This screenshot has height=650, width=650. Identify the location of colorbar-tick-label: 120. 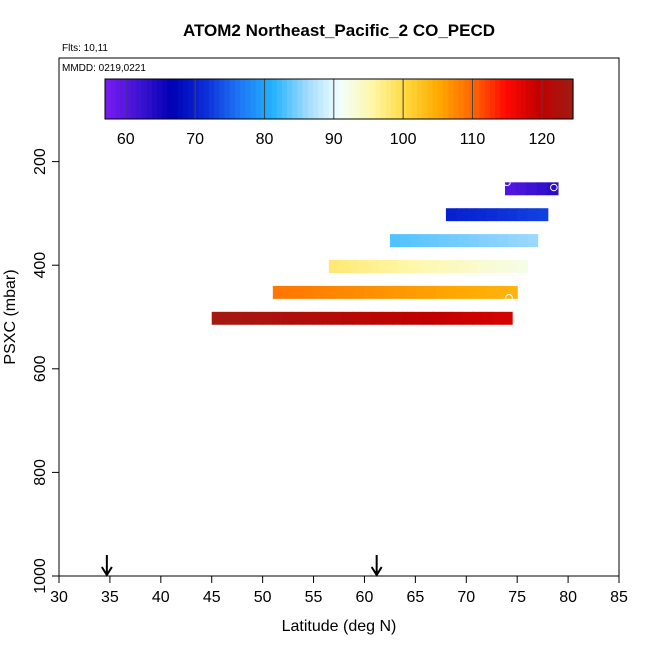
(541, 139).